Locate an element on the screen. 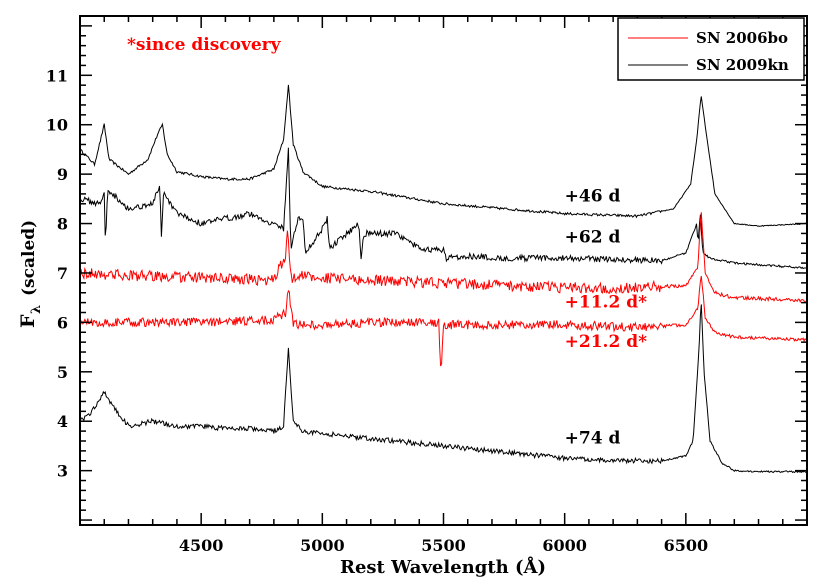 This screenshot has height=583, width=817. legend: SN 2006bo SN 2009kn is located at coordinates (711, 49).